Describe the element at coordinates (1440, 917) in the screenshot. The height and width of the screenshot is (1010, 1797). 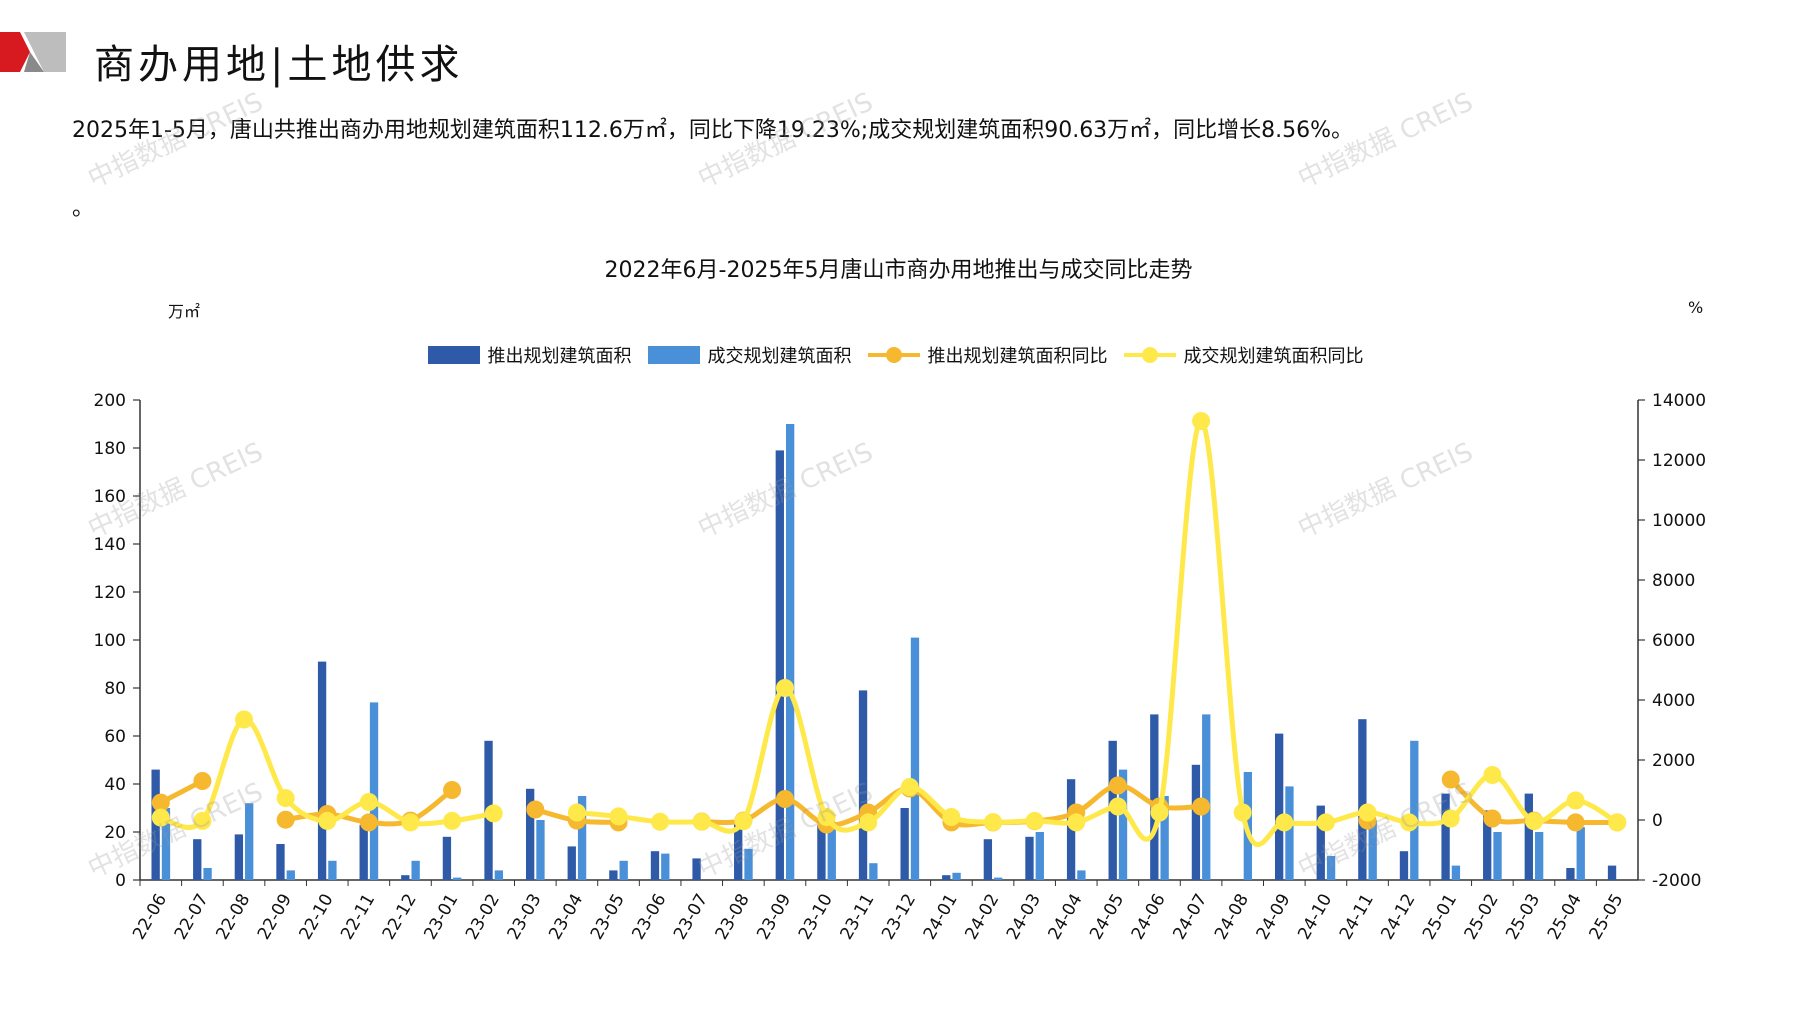
I see `x-tick-label: 25-01` at that location.